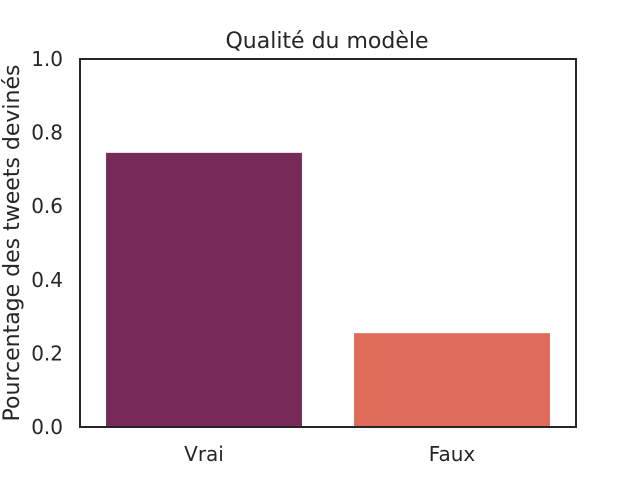 This screenshot has height=484, width=640. Describe the element at coordinates (47, 206) in the screenshot. I see `y-tick-label-3: 0.6` at that location.